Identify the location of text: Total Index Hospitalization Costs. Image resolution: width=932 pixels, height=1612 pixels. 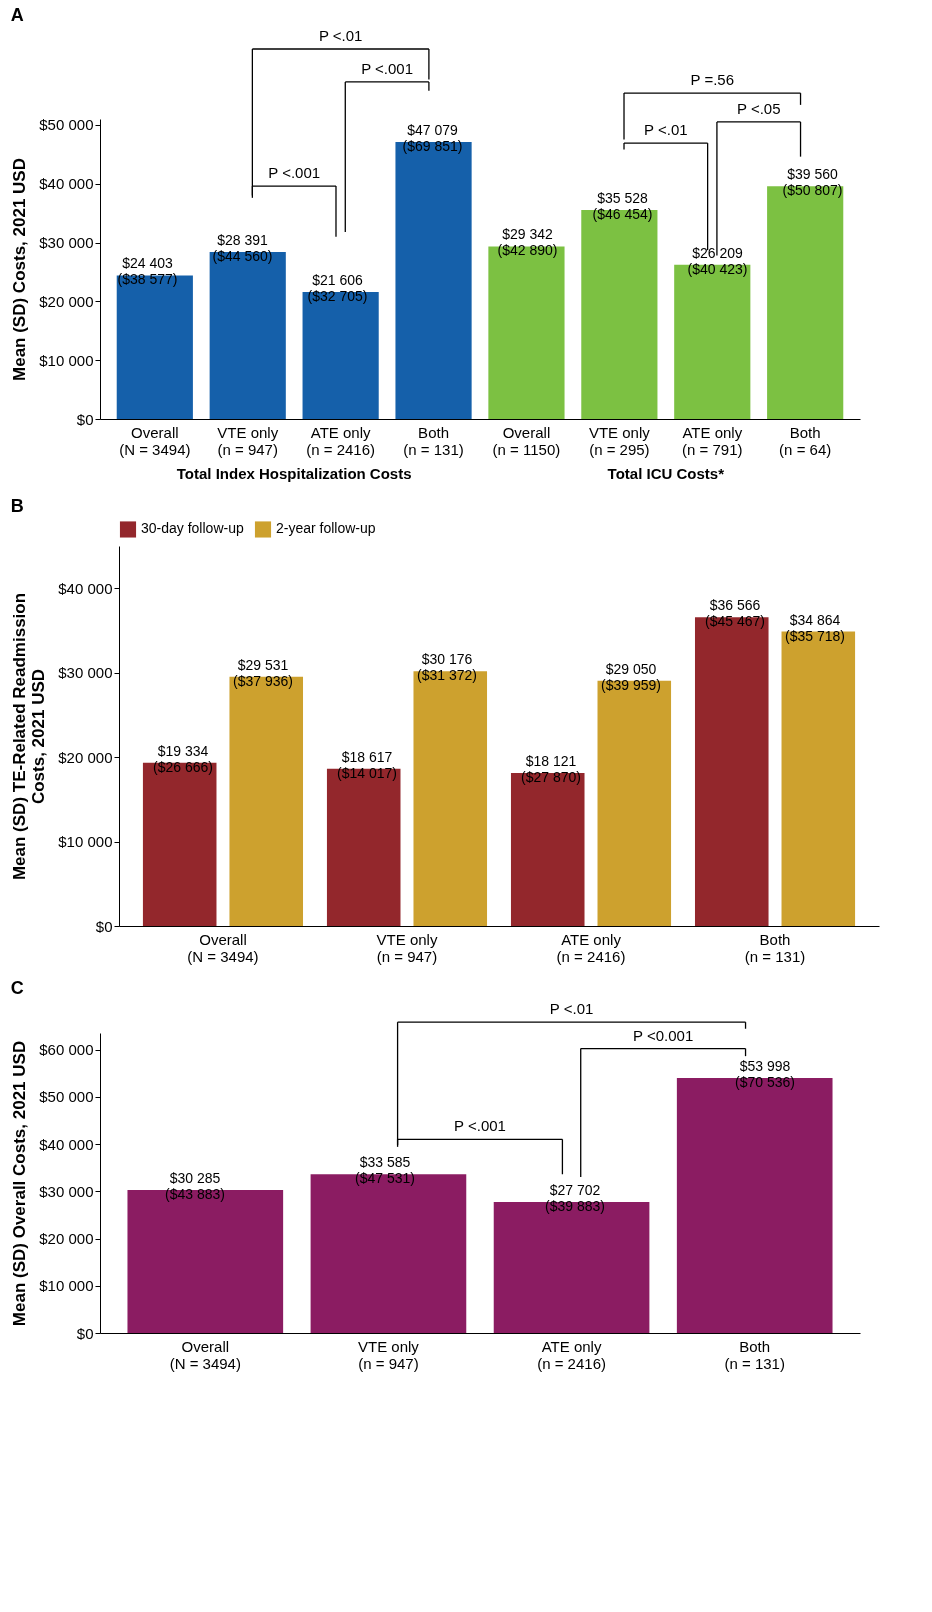
(294, 473).